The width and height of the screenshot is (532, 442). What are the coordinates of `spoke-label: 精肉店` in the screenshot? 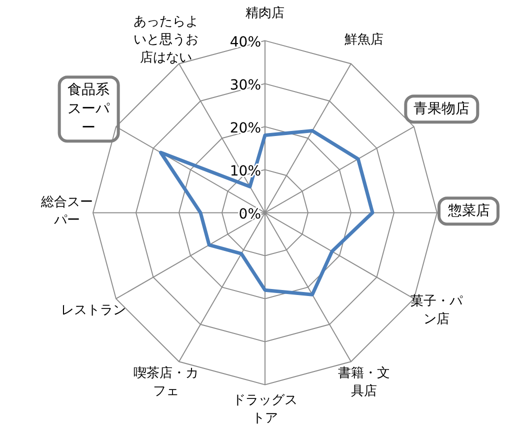 It's located at (265, 12).